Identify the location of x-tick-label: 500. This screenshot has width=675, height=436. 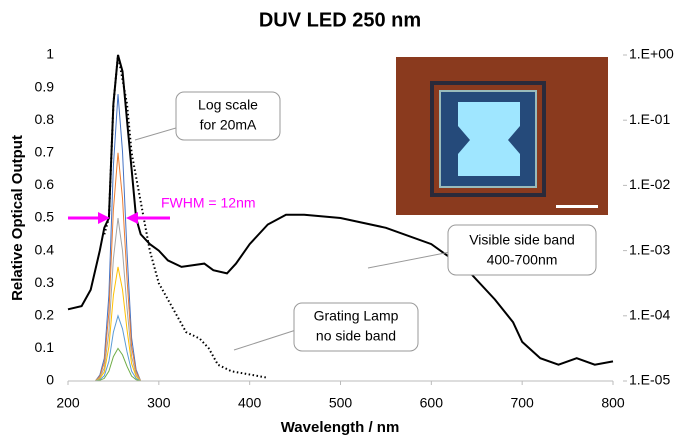
(341, 403).